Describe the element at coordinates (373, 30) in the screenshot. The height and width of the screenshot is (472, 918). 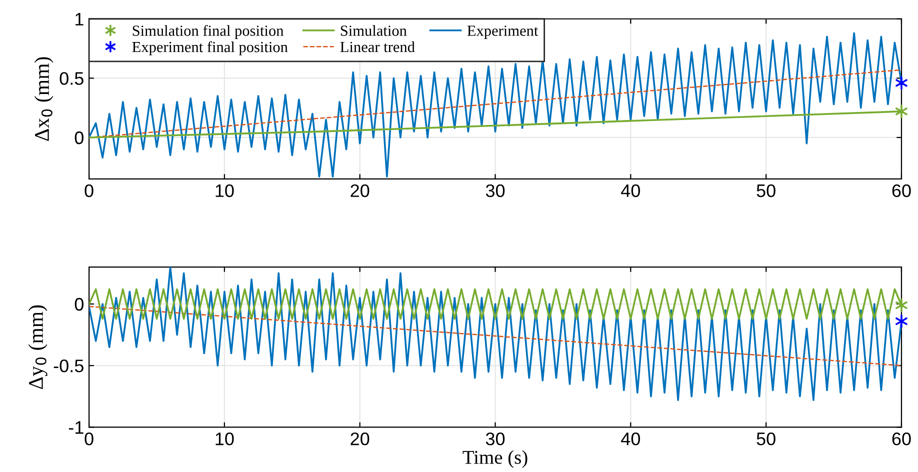
I see `legend-label: Simulation` at that location.